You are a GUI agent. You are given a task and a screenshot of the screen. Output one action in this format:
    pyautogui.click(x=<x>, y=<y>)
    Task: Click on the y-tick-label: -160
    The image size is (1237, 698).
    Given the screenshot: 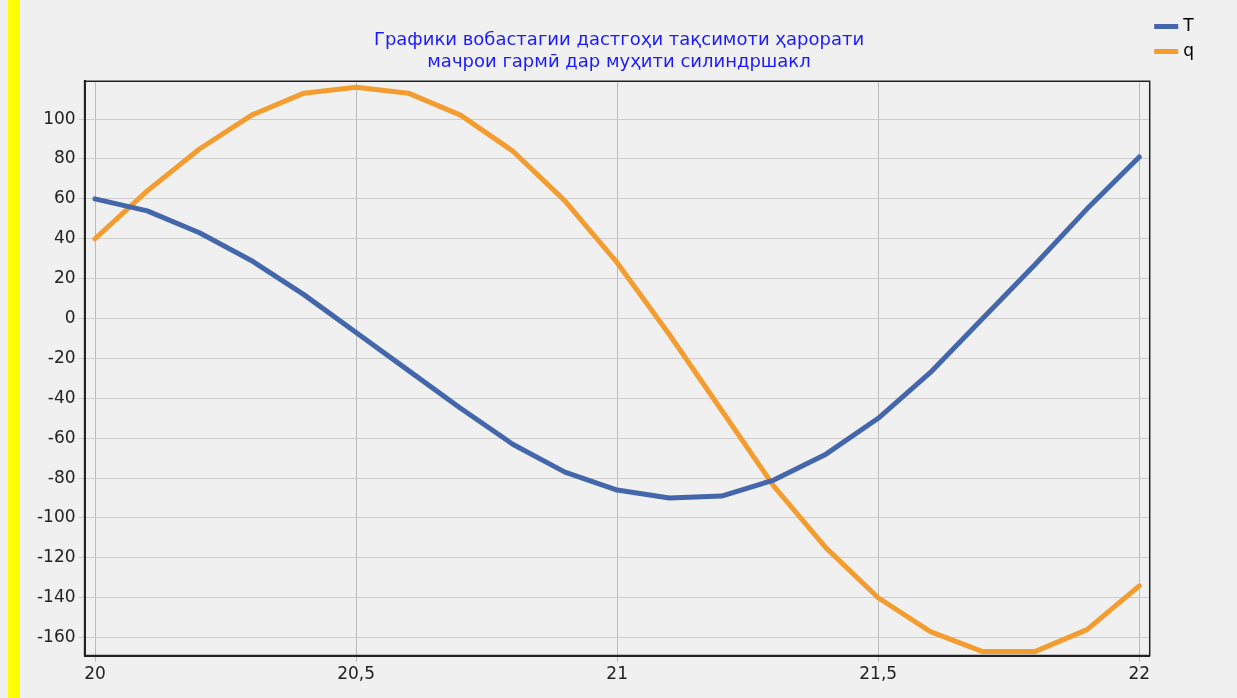 What is the action you would take?
    pyautogui.click(x=56, y=636)
    